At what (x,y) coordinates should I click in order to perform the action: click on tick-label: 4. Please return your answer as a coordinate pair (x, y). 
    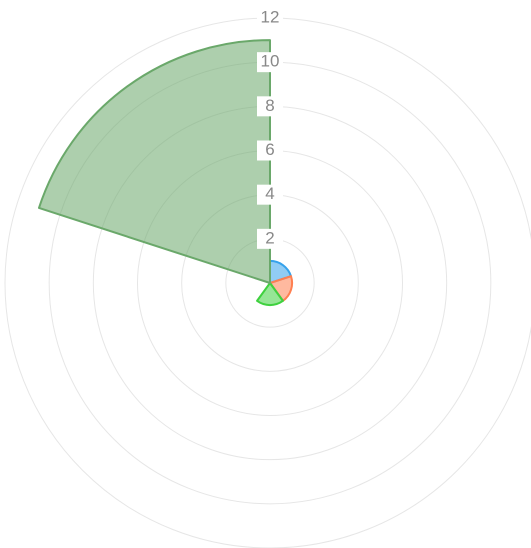
    Looking at the image, I should click on (269, 193).